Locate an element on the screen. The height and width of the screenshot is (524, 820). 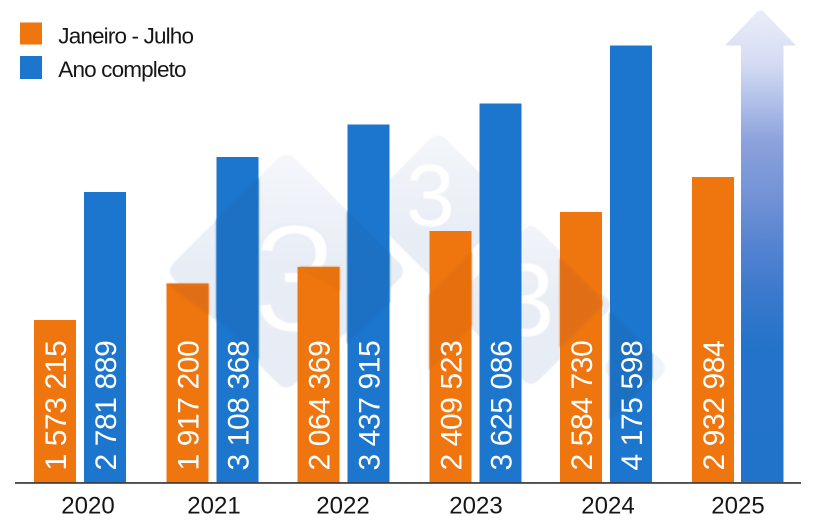
svg-text: 2020 is located at coordinates (87, 506).